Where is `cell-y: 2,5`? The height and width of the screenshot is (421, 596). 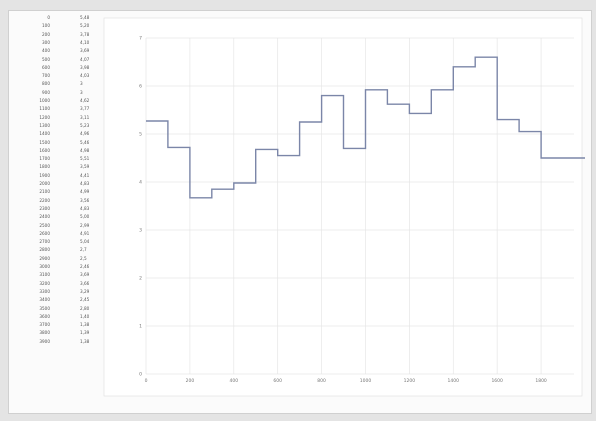
cell-y: 2,5 is located at coordinates (83, 258).